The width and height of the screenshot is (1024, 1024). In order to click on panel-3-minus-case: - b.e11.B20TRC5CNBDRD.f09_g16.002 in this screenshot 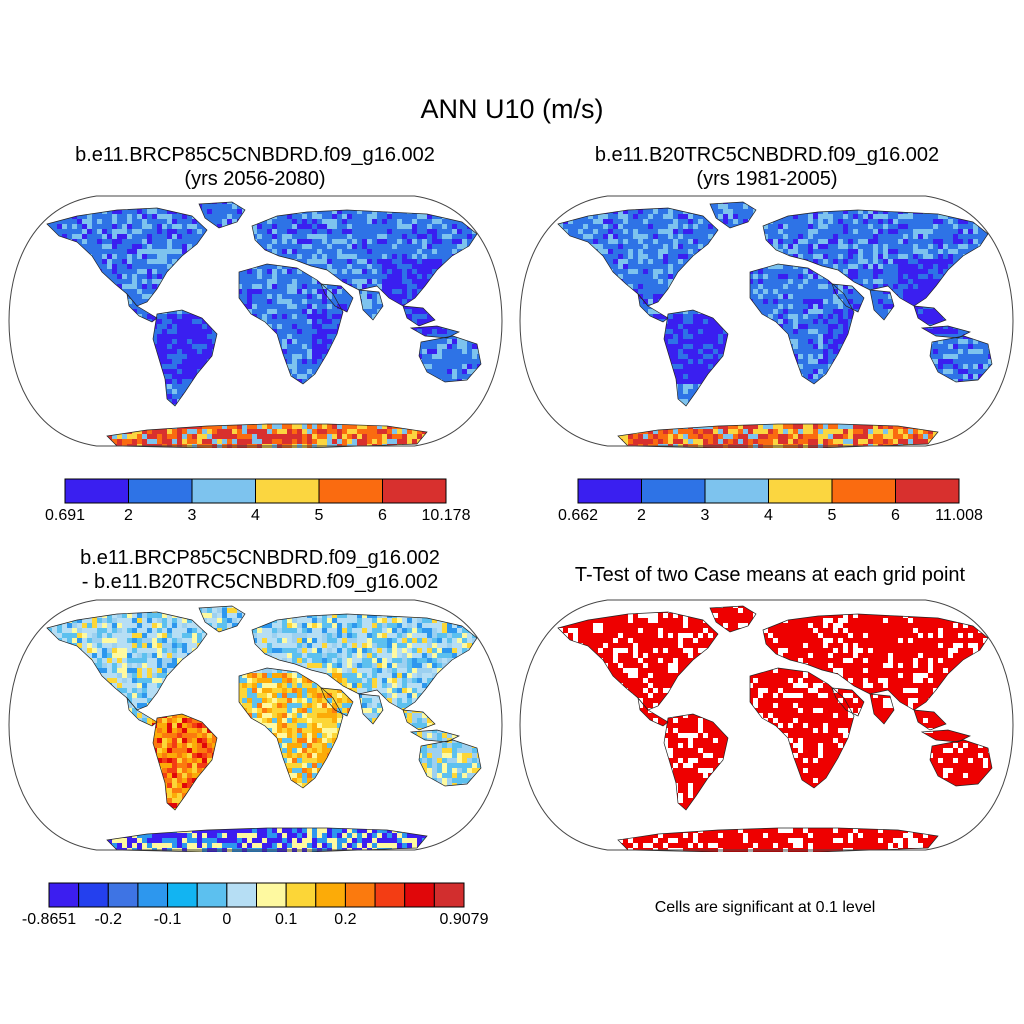, I will do `click(260, 582)`.